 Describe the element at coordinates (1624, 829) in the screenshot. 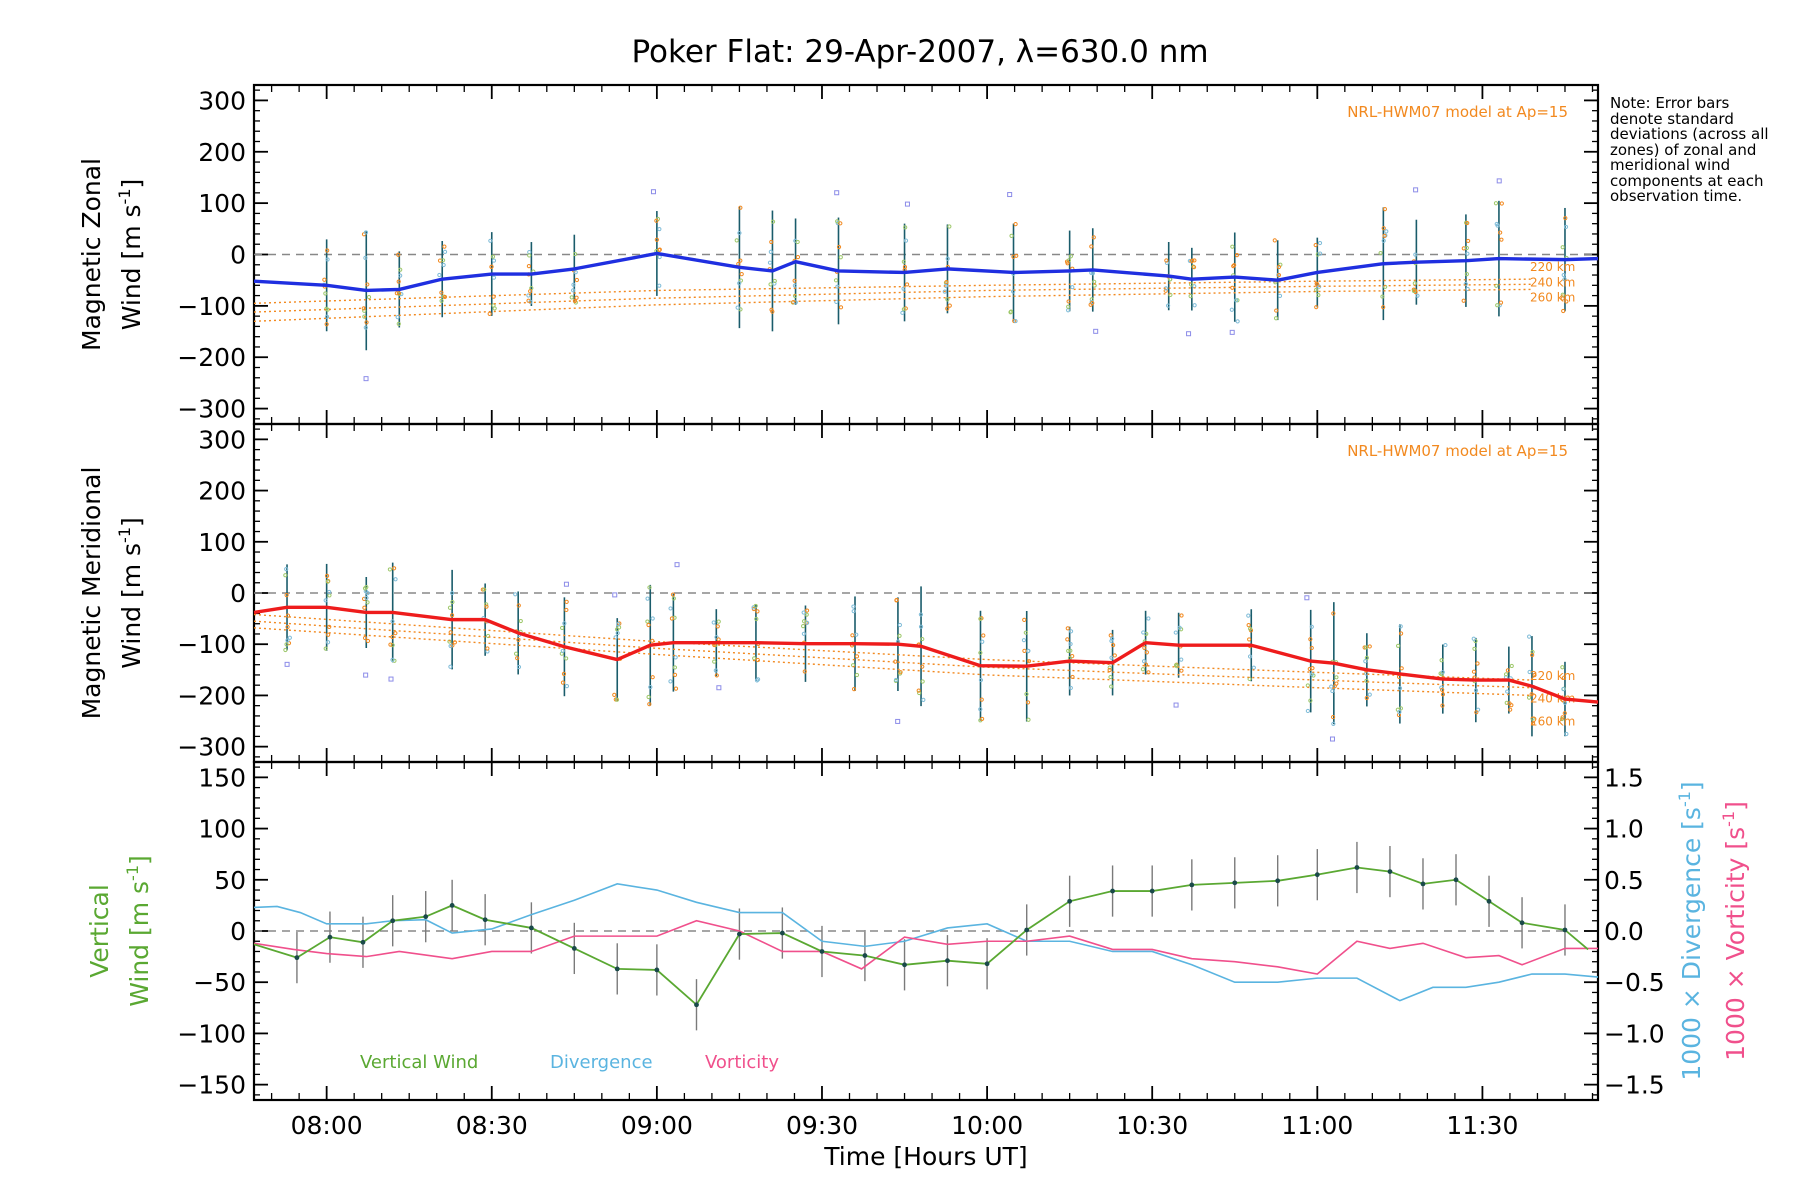

I see `y2-tick-label: 1.0` at that location.